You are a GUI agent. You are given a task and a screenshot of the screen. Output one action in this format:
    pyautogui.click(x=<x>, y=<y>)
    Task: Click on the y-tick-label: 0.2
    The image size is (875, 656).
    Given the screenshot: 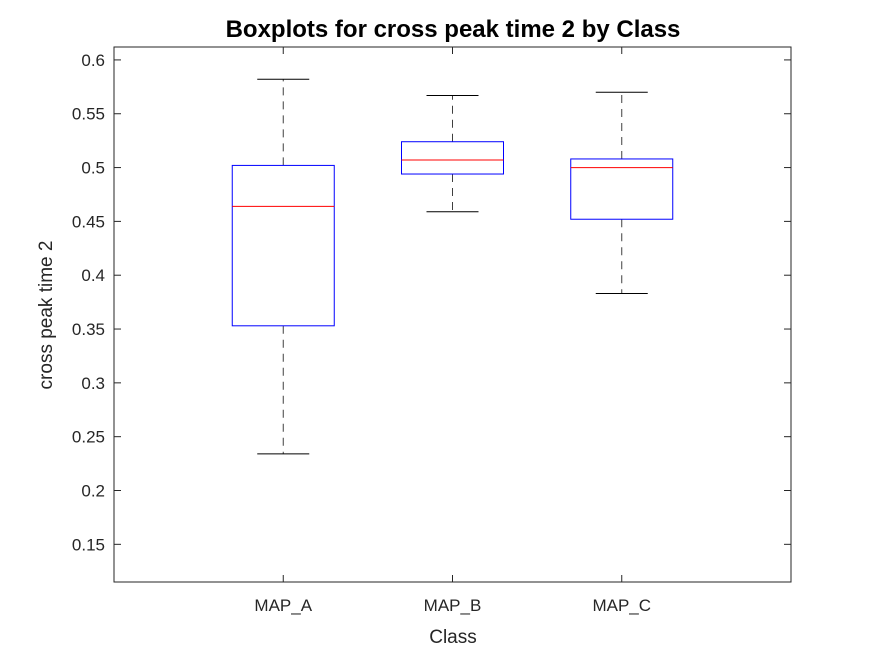 What is the action you would take?
    pyautogui.click(x=93, y=491)
    